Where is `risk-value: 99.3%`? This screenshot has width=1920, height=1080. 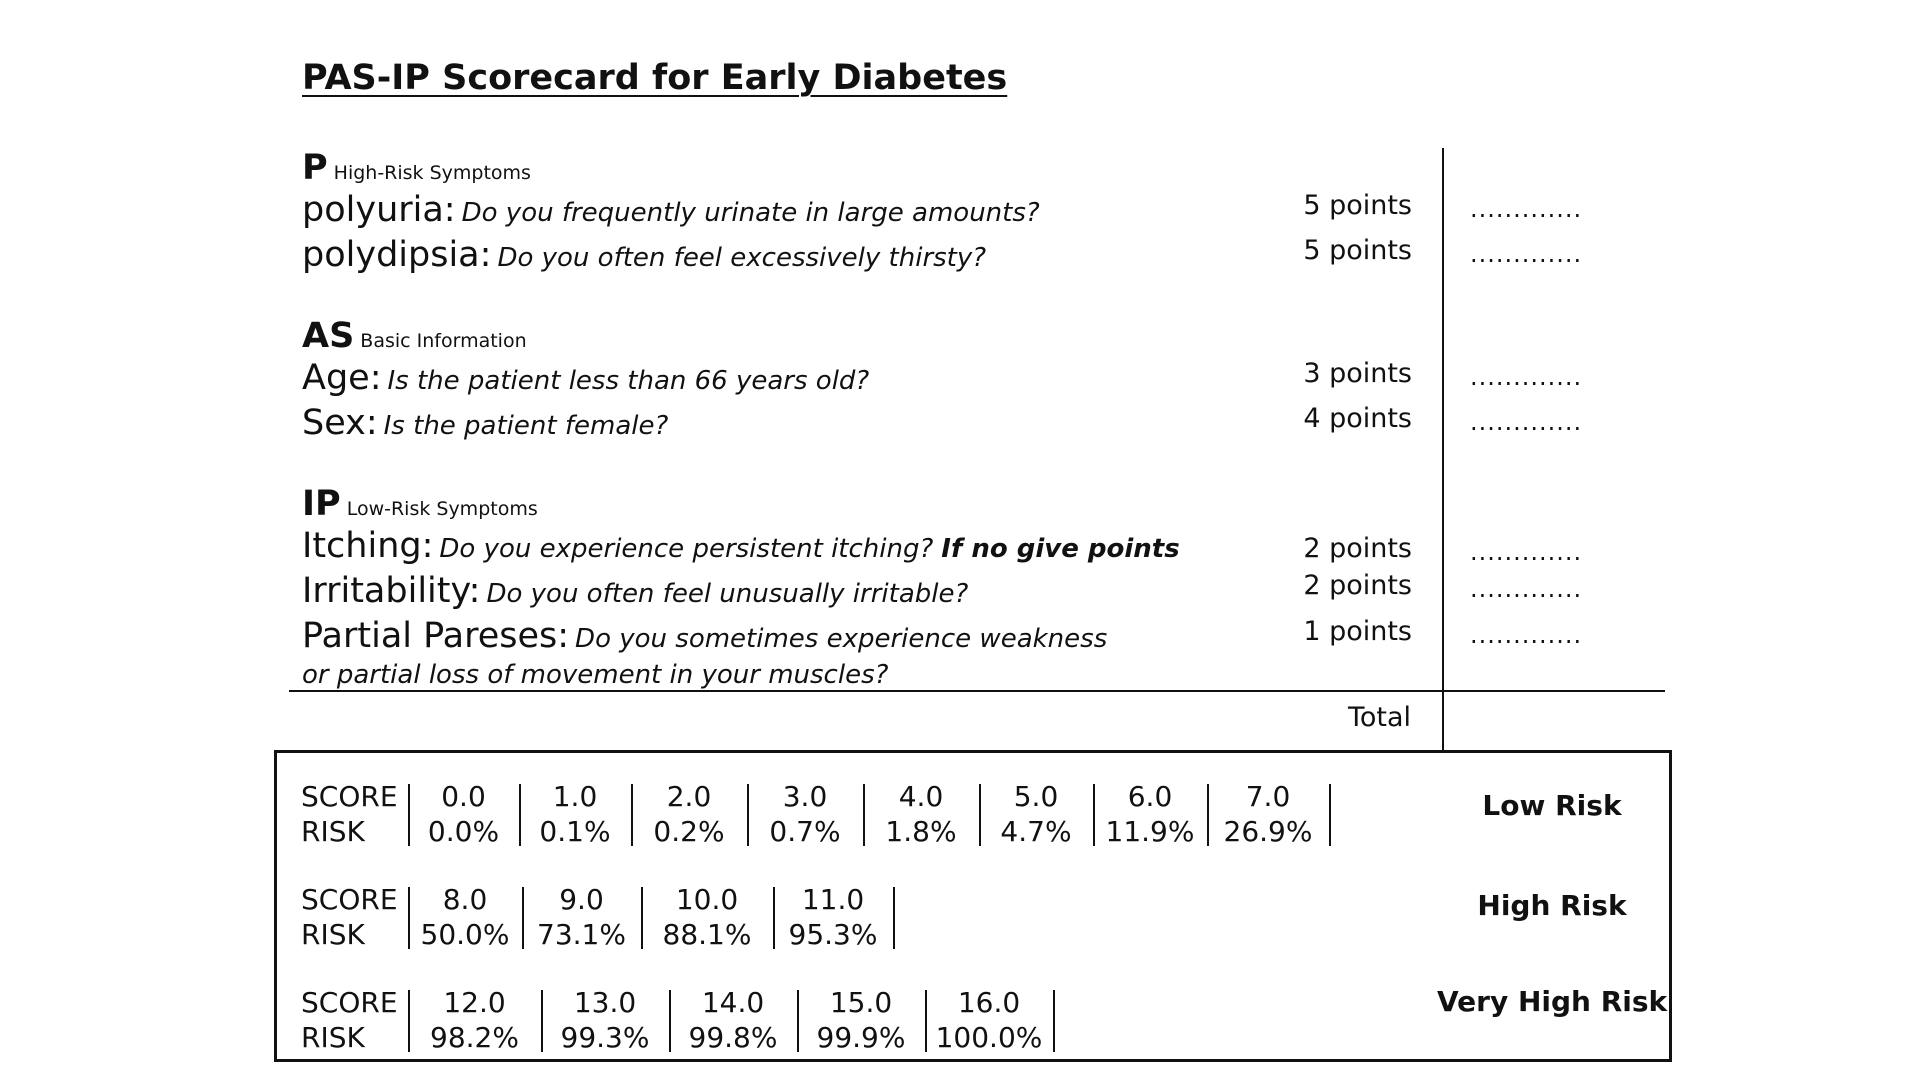 risk-value: 99.3% is located at coordinates (605, 1037).